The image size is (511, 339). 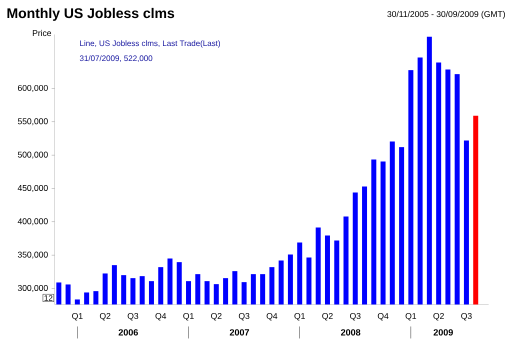 I want to click on chart-title: Monthly US Jobless clms, so click(x=90, y=14).